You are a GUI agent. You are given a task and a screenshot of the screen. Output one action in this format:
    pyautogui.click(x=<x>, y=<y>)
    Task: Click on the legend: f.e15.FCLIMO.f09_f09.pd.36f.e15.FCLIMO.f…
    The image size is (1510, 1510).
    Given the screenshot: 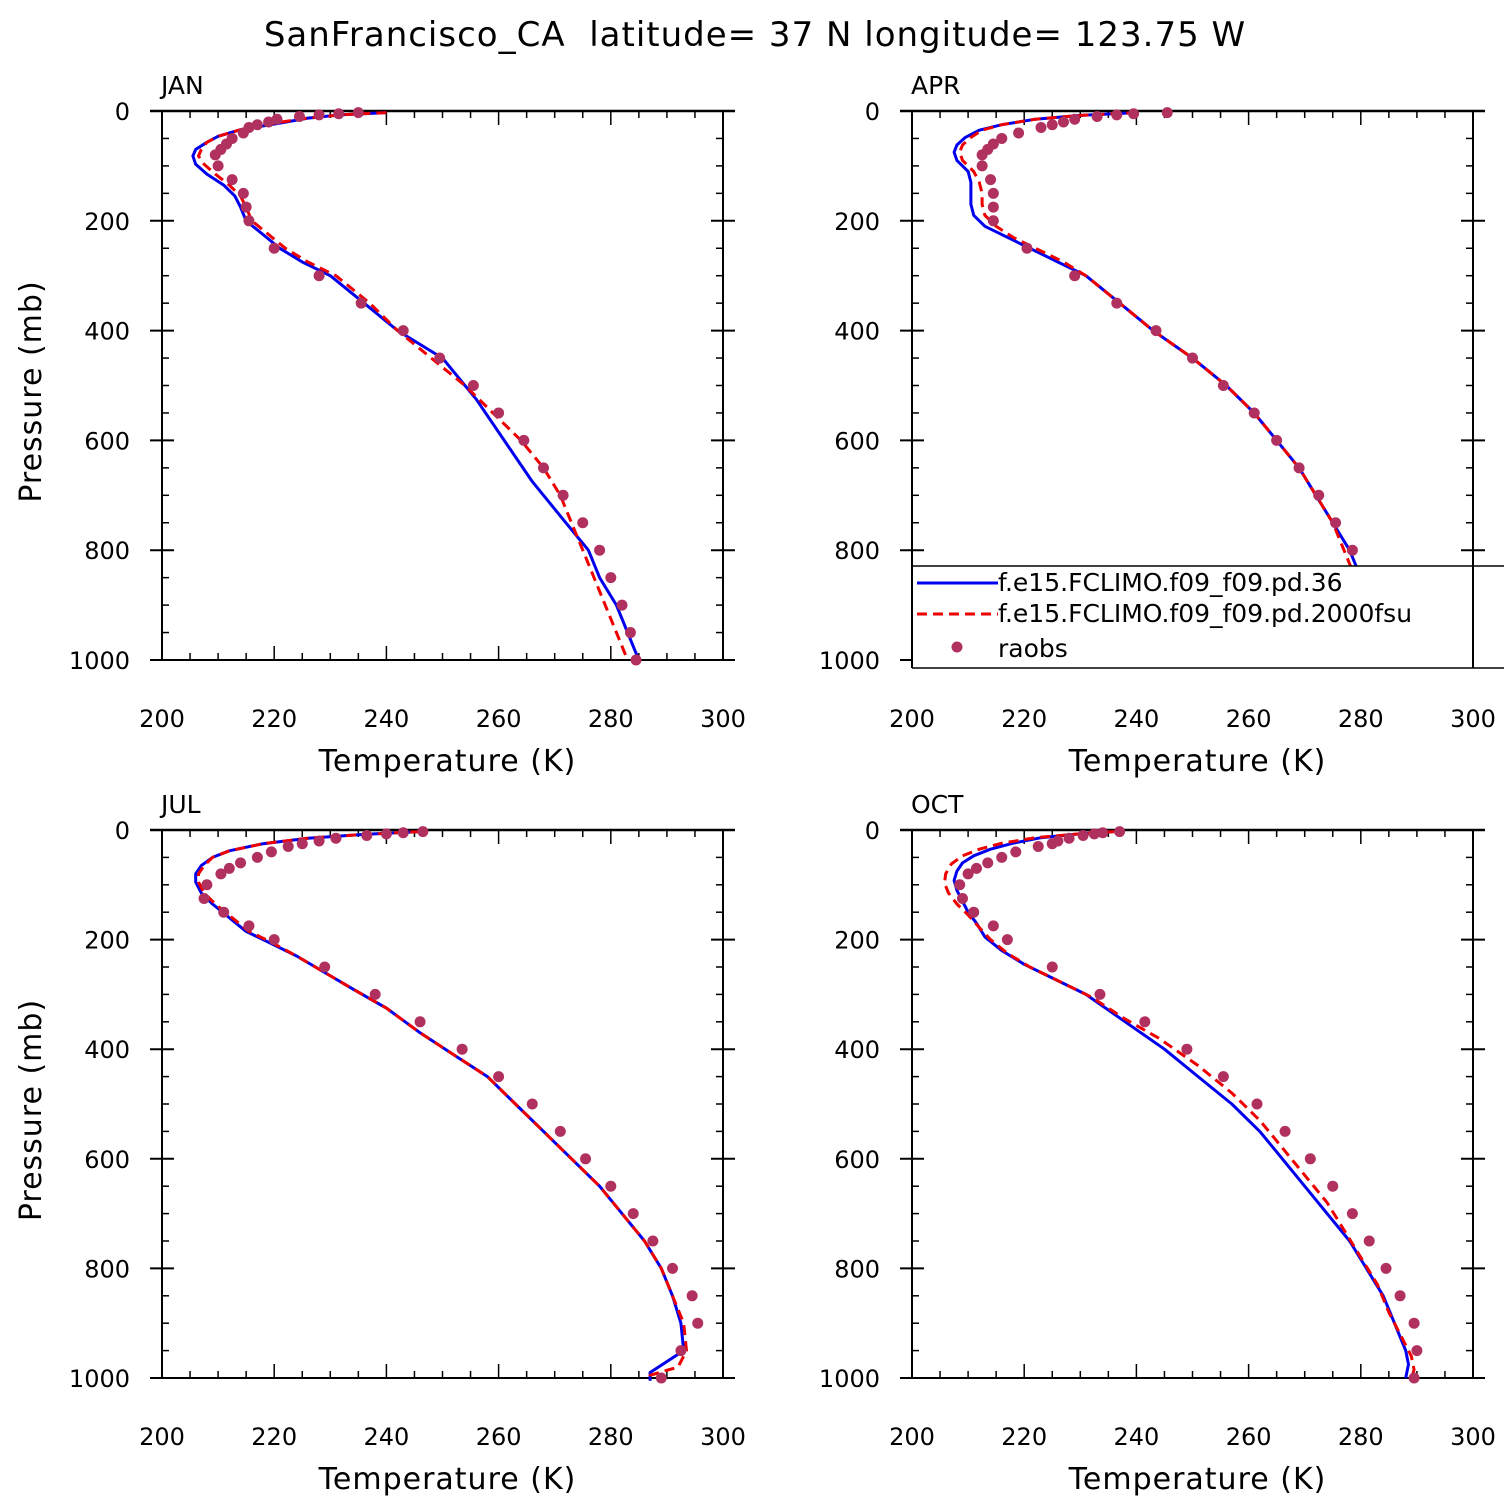 What is the action you would take?
    pyautogui.click(x=1207, y=617)
    